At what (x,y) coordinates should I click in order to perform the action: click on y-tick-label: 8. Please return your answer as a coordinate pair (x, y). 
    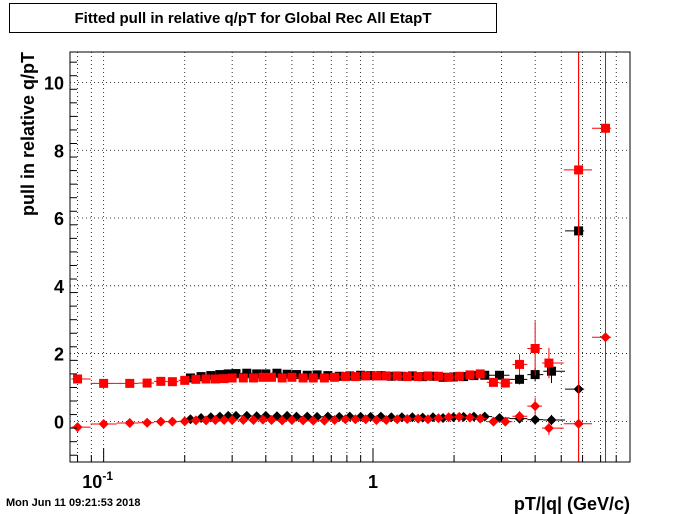
    Looking at the image, I should click on (59, 151).